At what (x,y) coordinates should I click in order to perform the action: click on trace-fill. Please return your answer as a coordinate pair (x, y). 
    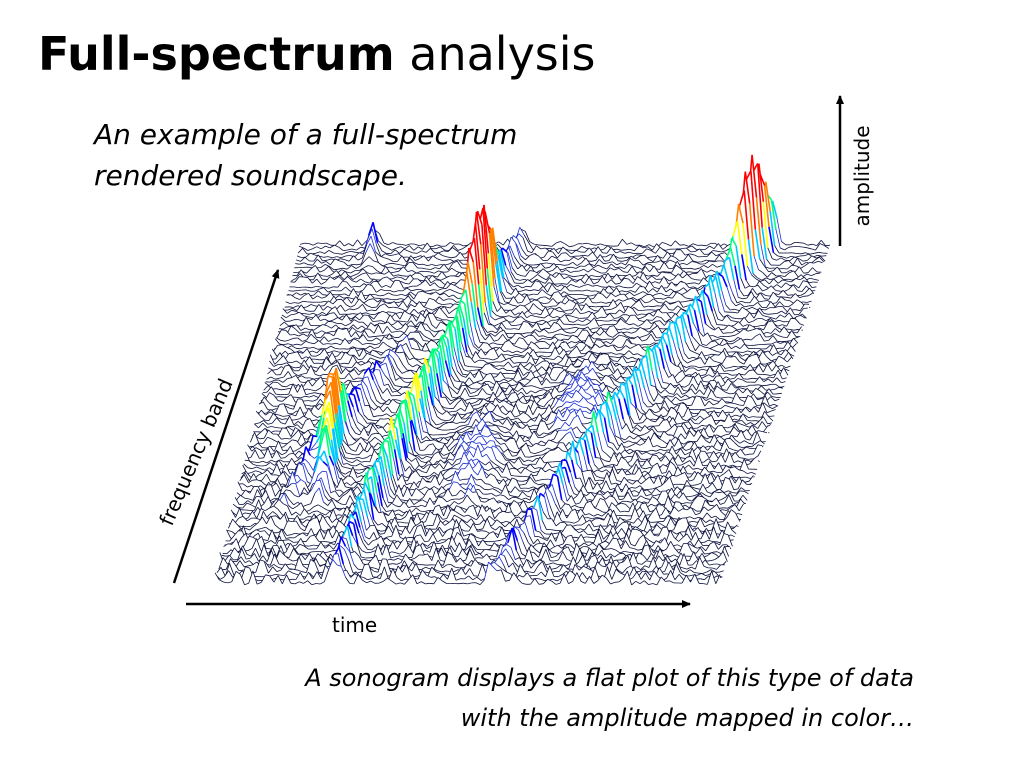
    Looking at the image, I should click on (564, 223).